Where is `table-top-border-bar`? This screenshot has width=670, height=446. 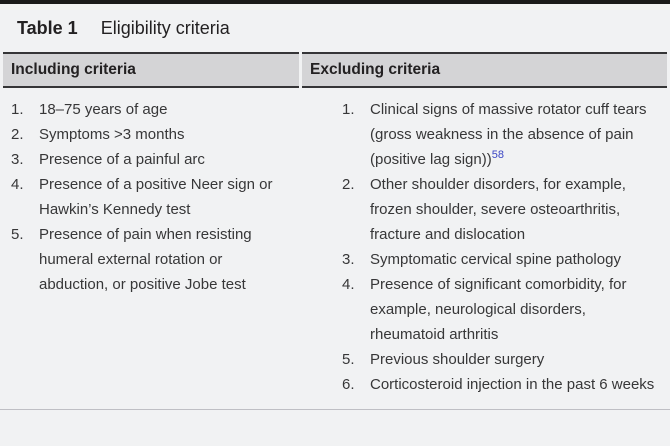
table-top-border-bar is located at coordinates (335, 2).